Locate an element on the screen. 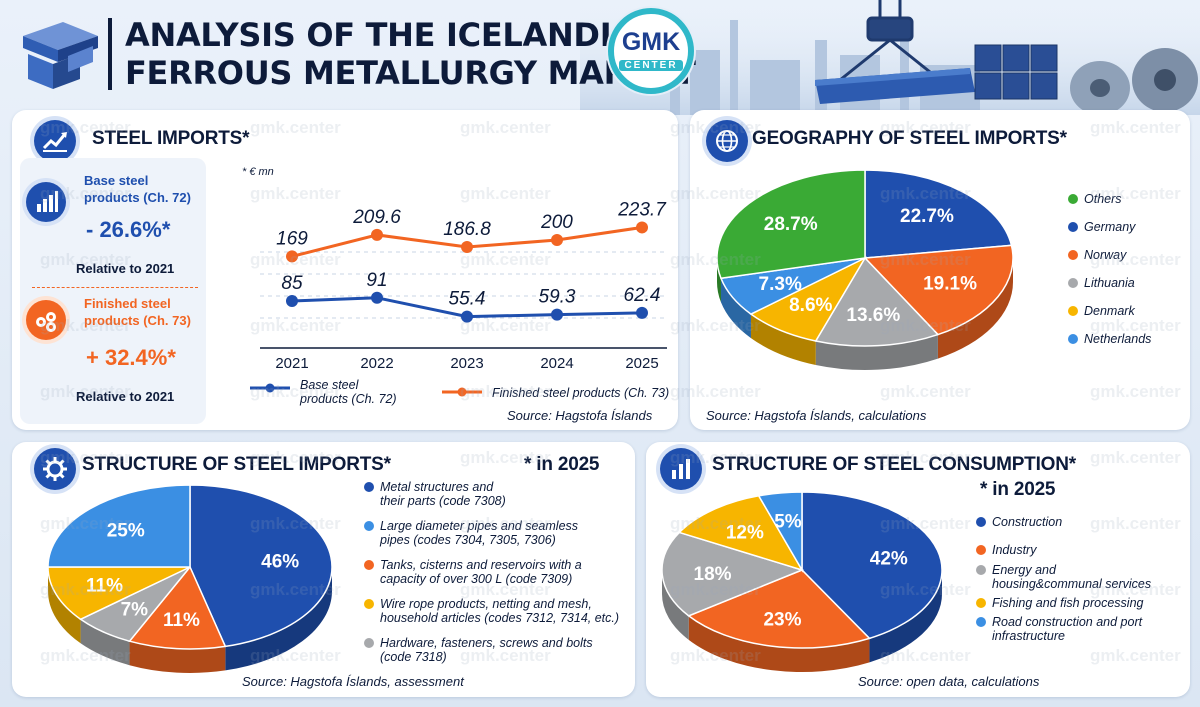  steel-imports-heading: STEEL IMPORTS* is located at coordinates (171, 138).